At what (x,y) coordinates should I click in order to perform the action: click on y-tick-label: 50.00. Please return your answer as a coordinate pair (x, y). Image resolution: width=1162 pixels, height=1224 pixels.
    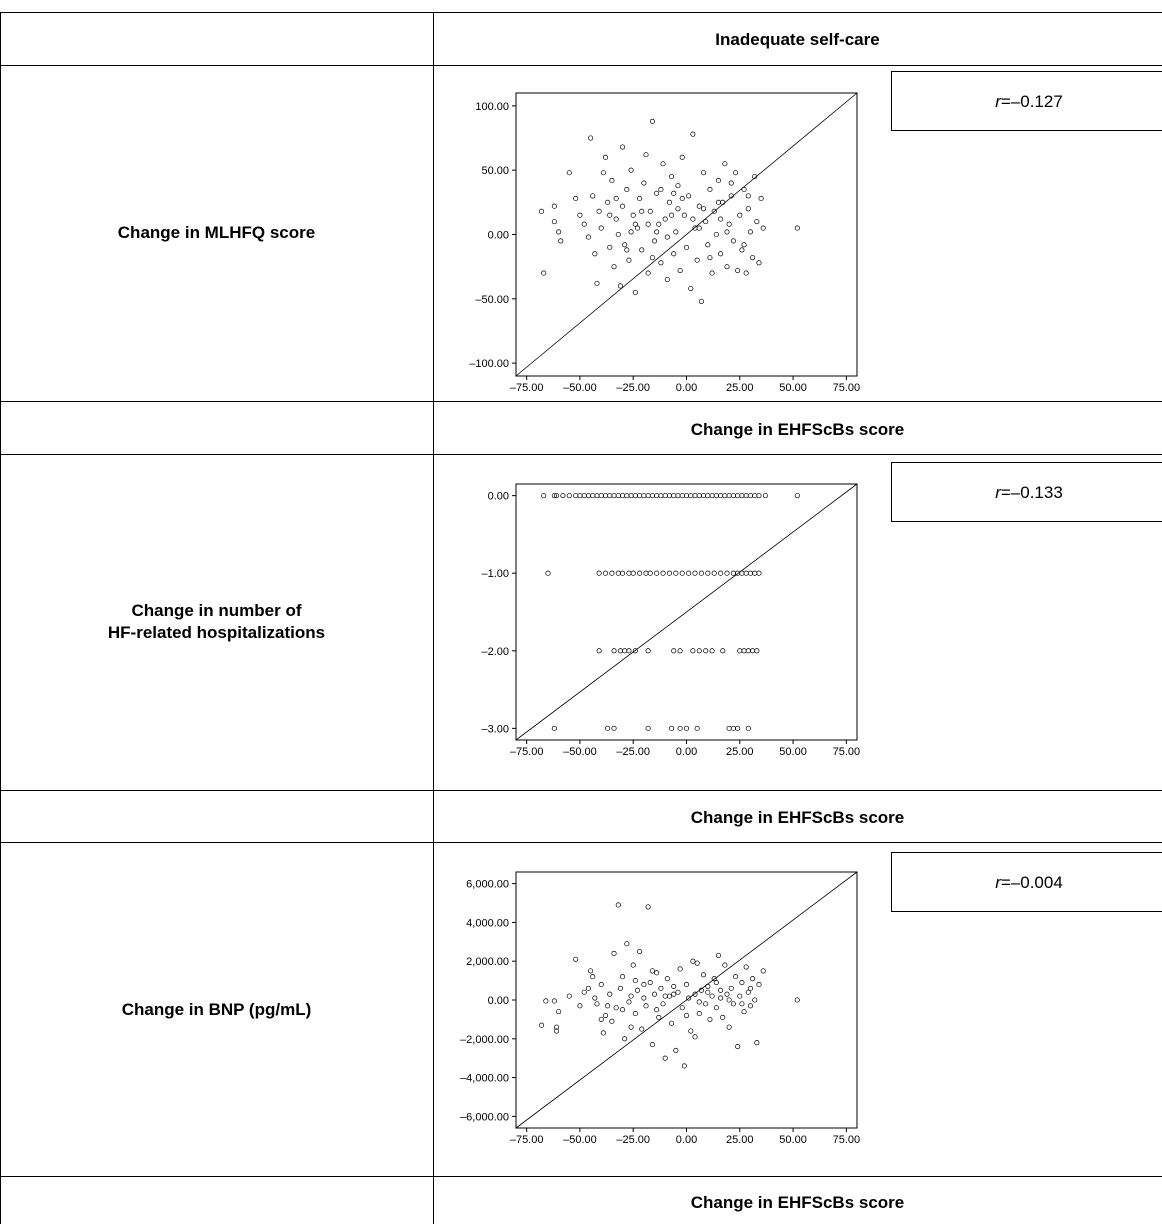
    Looking at the image, I should click on (495, 171).